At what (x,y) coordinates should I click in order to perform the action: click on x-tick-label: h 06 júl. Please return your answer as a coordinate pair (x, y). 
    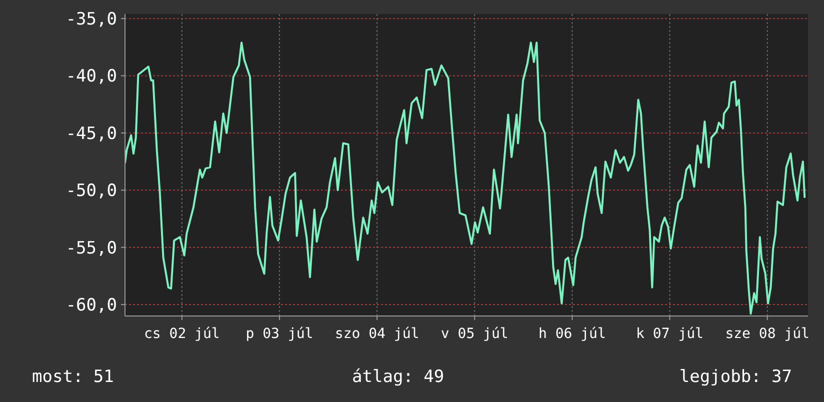
    Looking at the image, I should click on (572, 334).